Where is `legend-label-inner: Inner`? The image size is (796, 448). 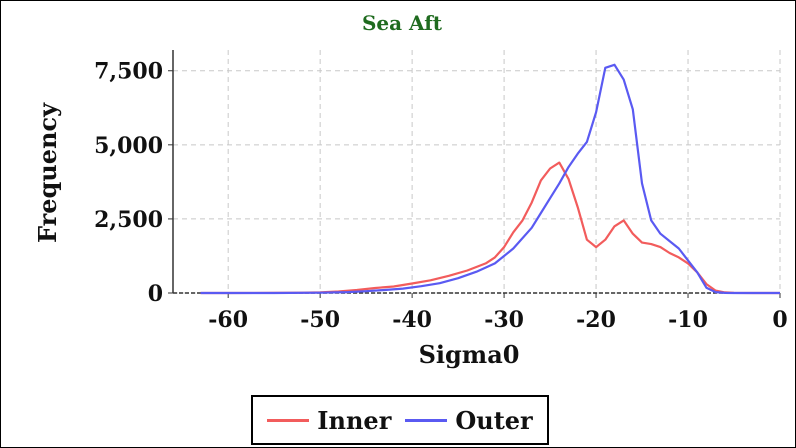
legend-label-inner: Inner is located at coordinates (354, 420).